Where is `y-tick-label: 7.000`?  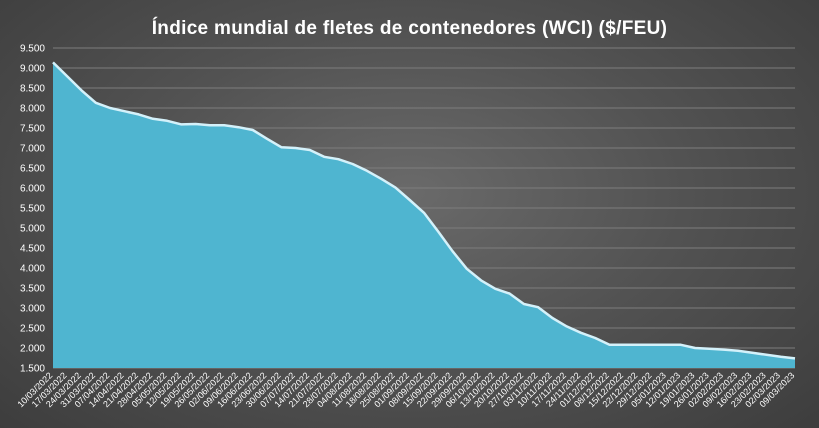 y-tick-label: 7.000 is located at coordinates (32, 149).